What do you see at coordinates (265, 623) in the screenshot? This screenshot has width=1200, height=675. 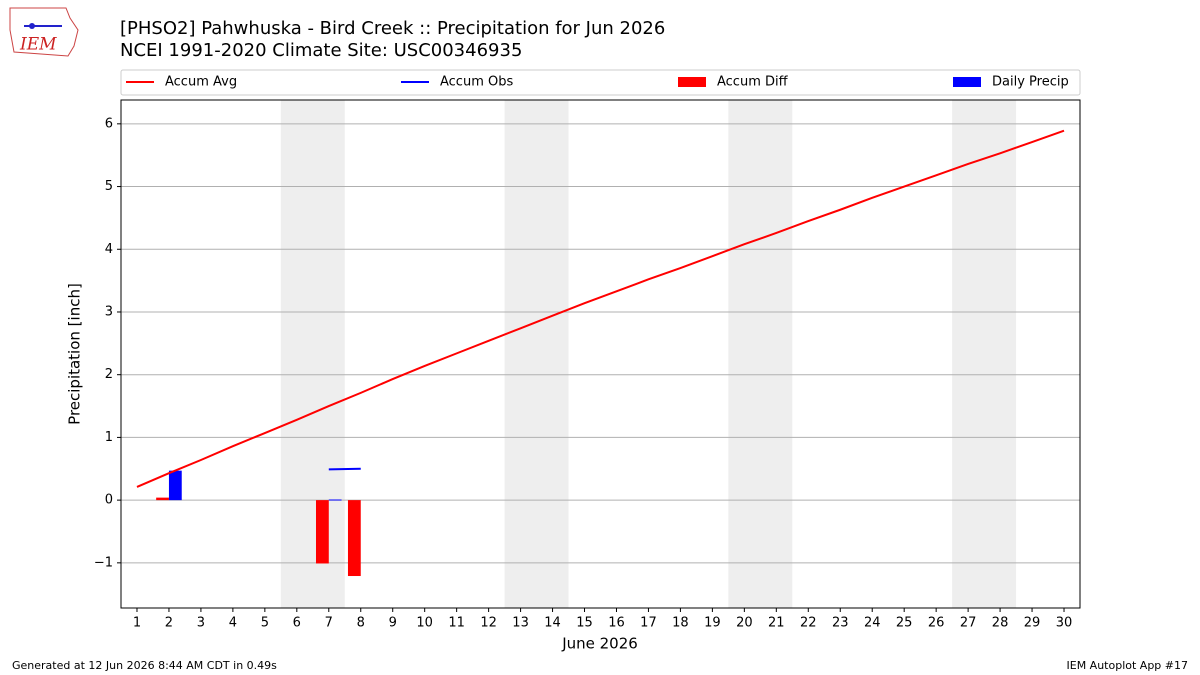 I see `x-tick-label: 5` at bounding box center [265, 623].